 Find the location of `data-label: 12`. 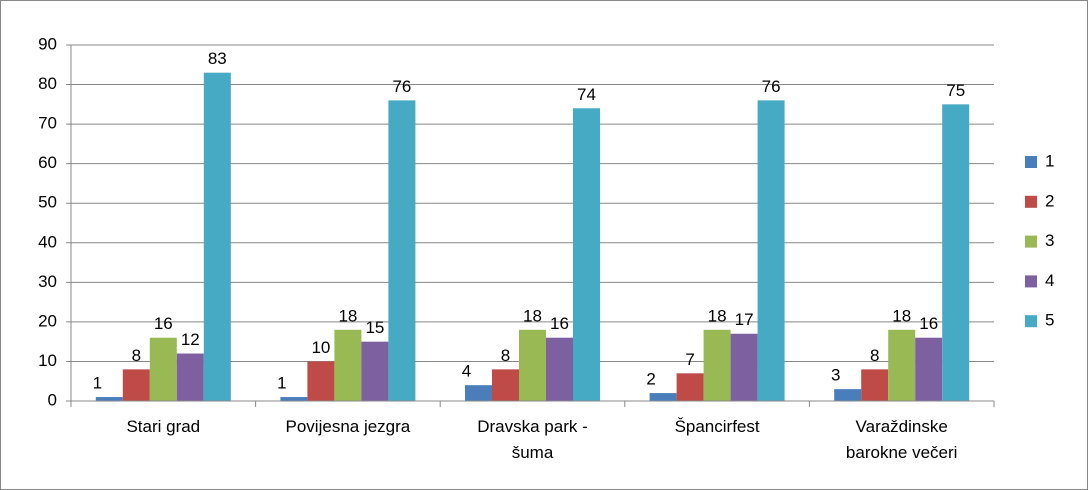

data-label: 12 is located at coordinates (190, 339).